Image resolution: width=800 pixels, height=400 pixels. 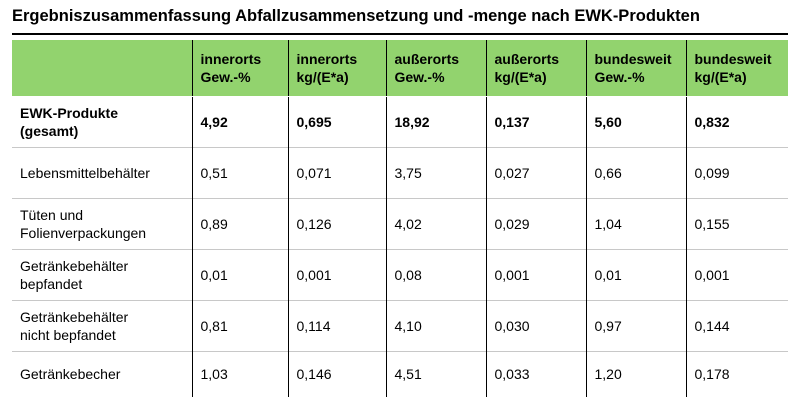 What do you see at coordinates (736, 223) in the screenshot?
I see `table-cell: 0,155` at bounding box center [736, 223].